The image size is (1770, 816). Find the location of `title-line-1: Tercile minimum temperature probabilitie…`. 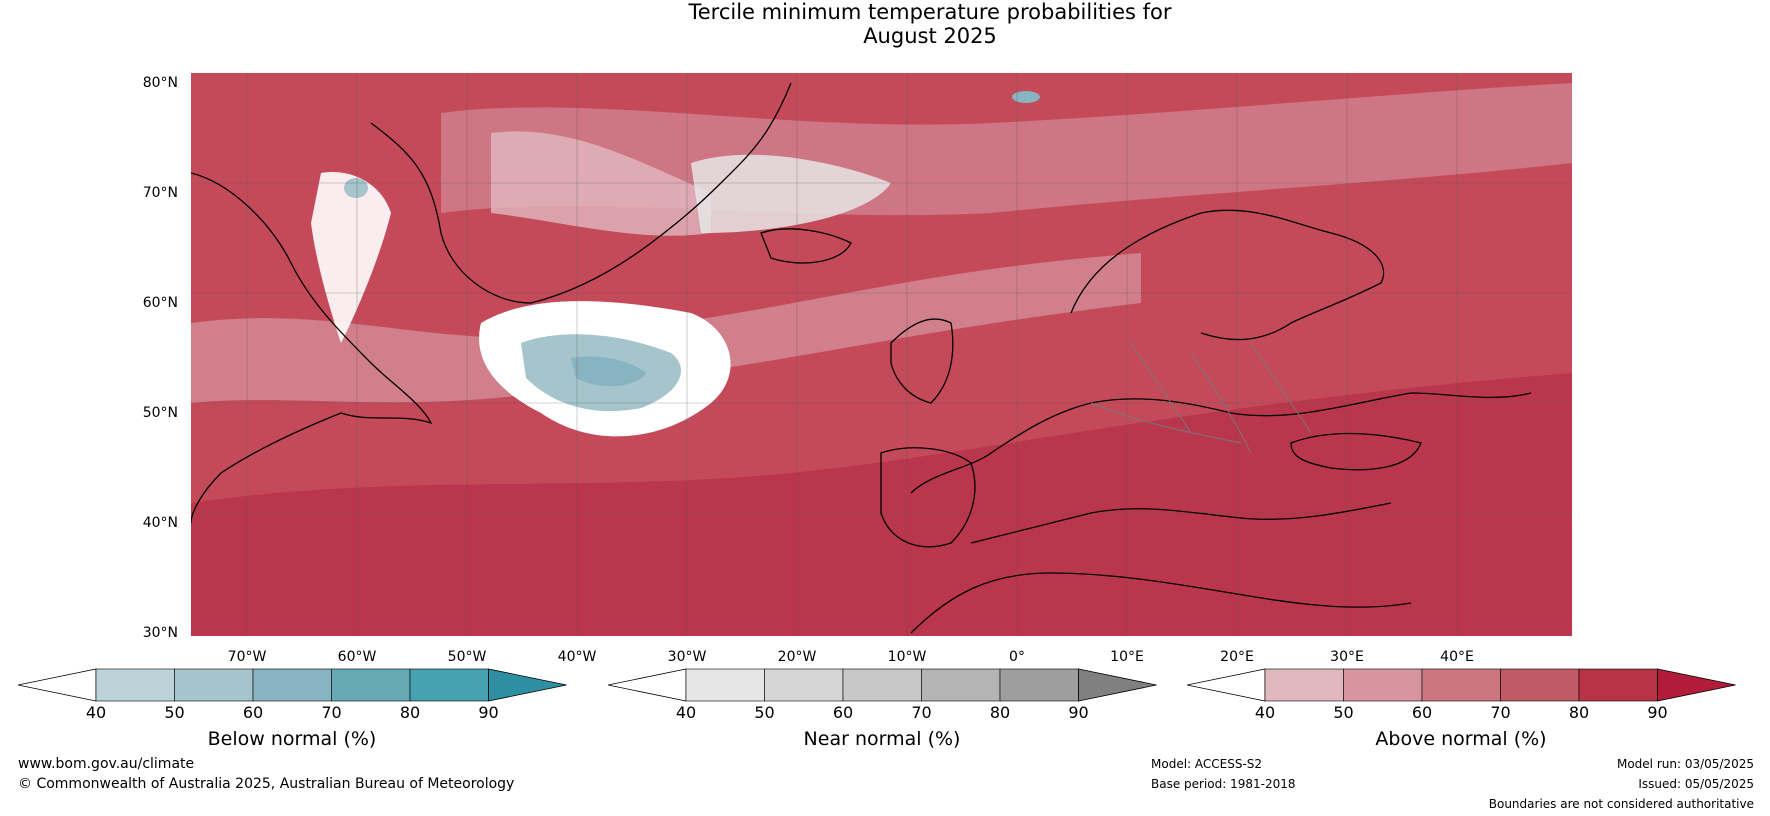

title-line-1: Tercile minimum temperature probabilitie… is located at coordinates (930, 12).